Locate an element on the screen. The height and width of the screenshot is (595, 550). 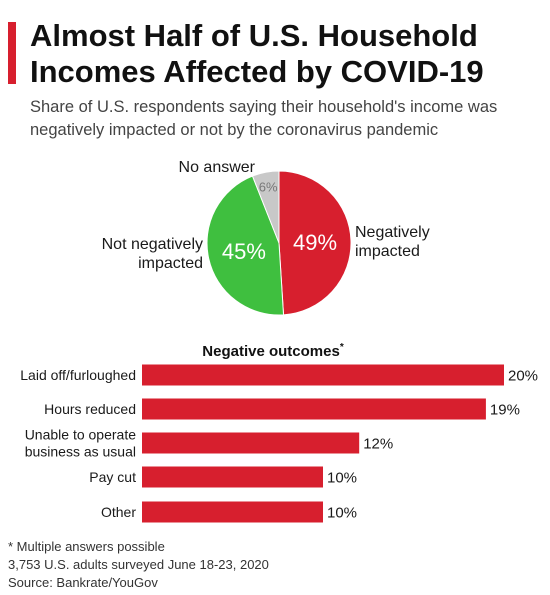
pie-value-label: 49% is located at coordinates (315, 242).